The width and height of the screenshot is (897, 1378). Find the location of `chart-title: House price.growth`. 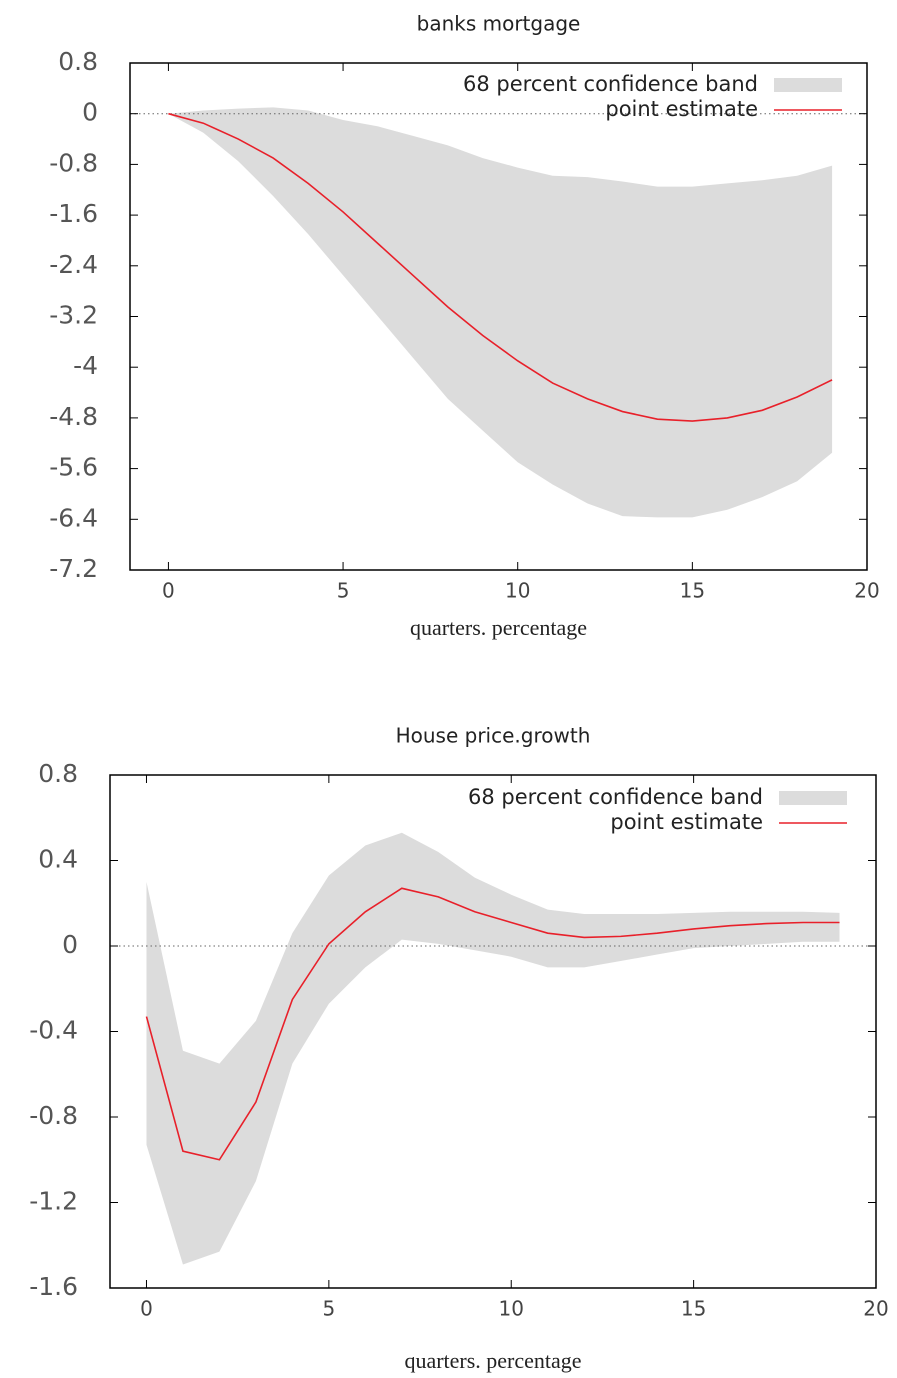

chart-title: House price.growth is located at coordinates (493, 736).